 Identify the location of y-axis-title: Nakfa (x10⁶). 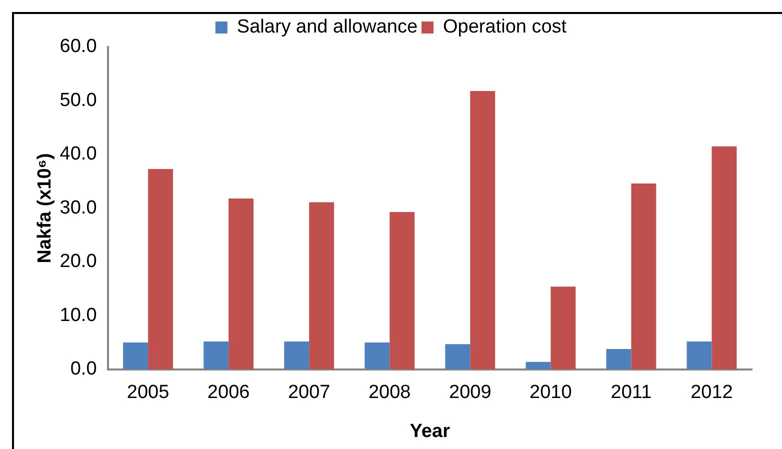
(45, 208).